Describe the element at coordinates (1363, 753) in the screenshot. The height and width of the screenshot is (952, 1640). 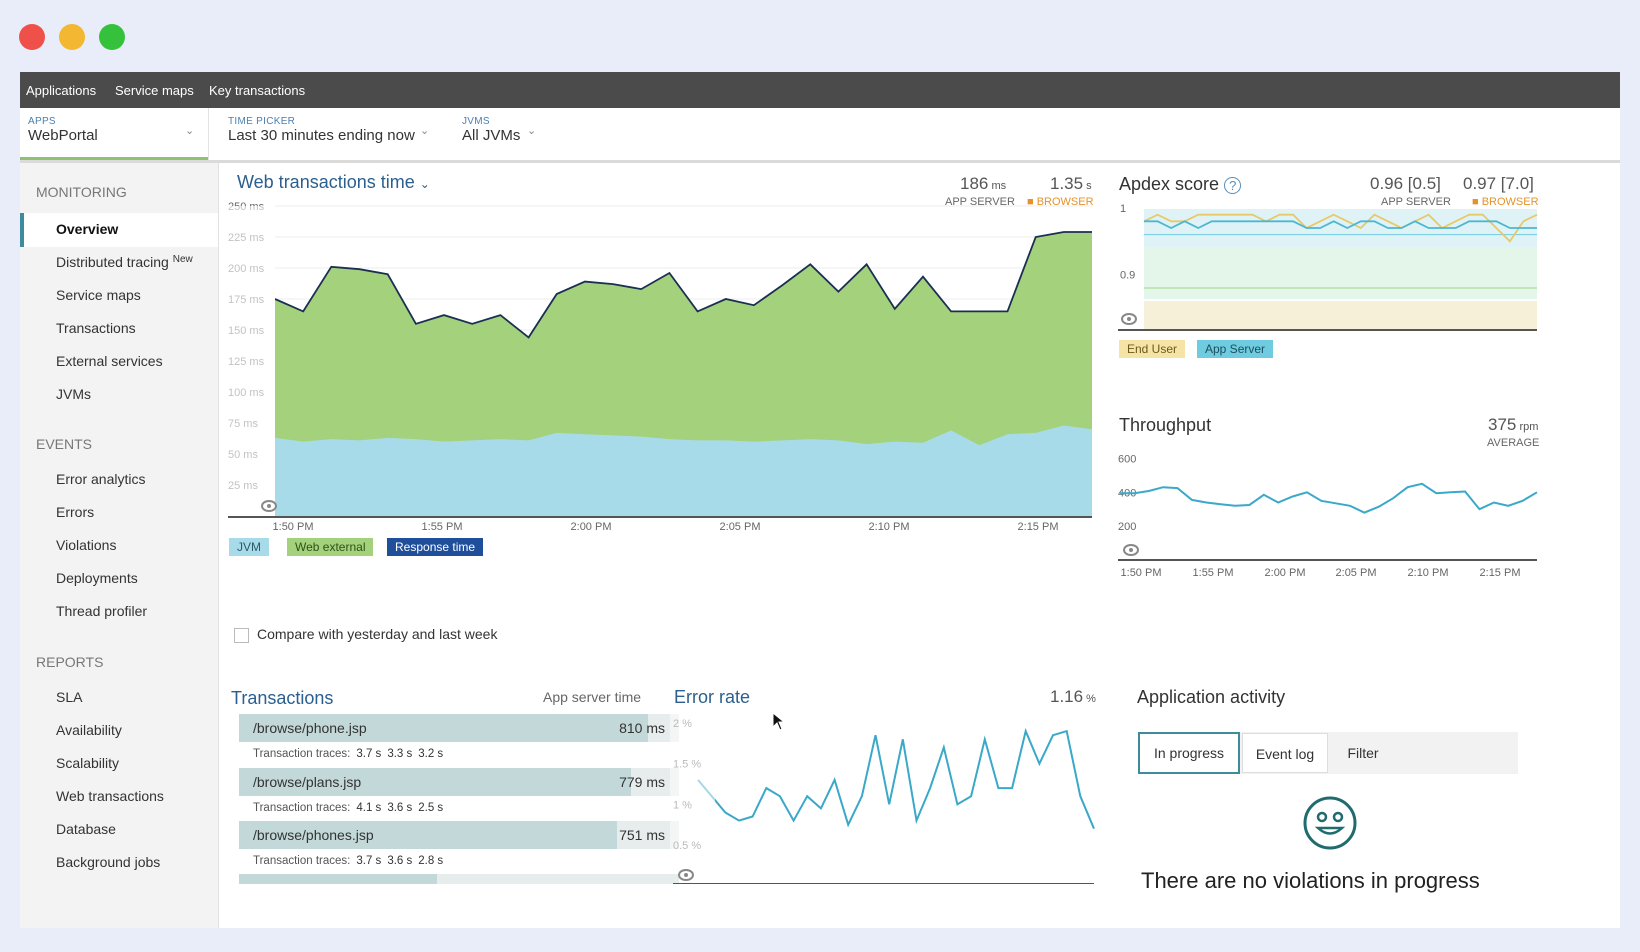
I see `tab-filter: Filter` at that location.